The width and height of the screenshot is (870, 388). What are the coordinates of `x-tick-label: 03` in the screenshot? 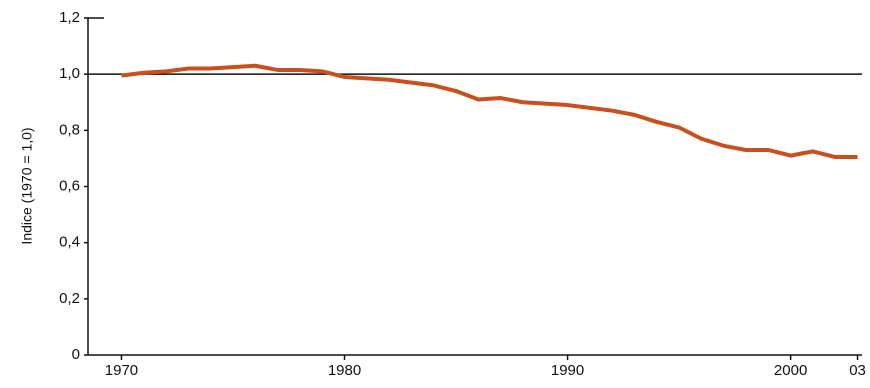 It's located at (857, 370).